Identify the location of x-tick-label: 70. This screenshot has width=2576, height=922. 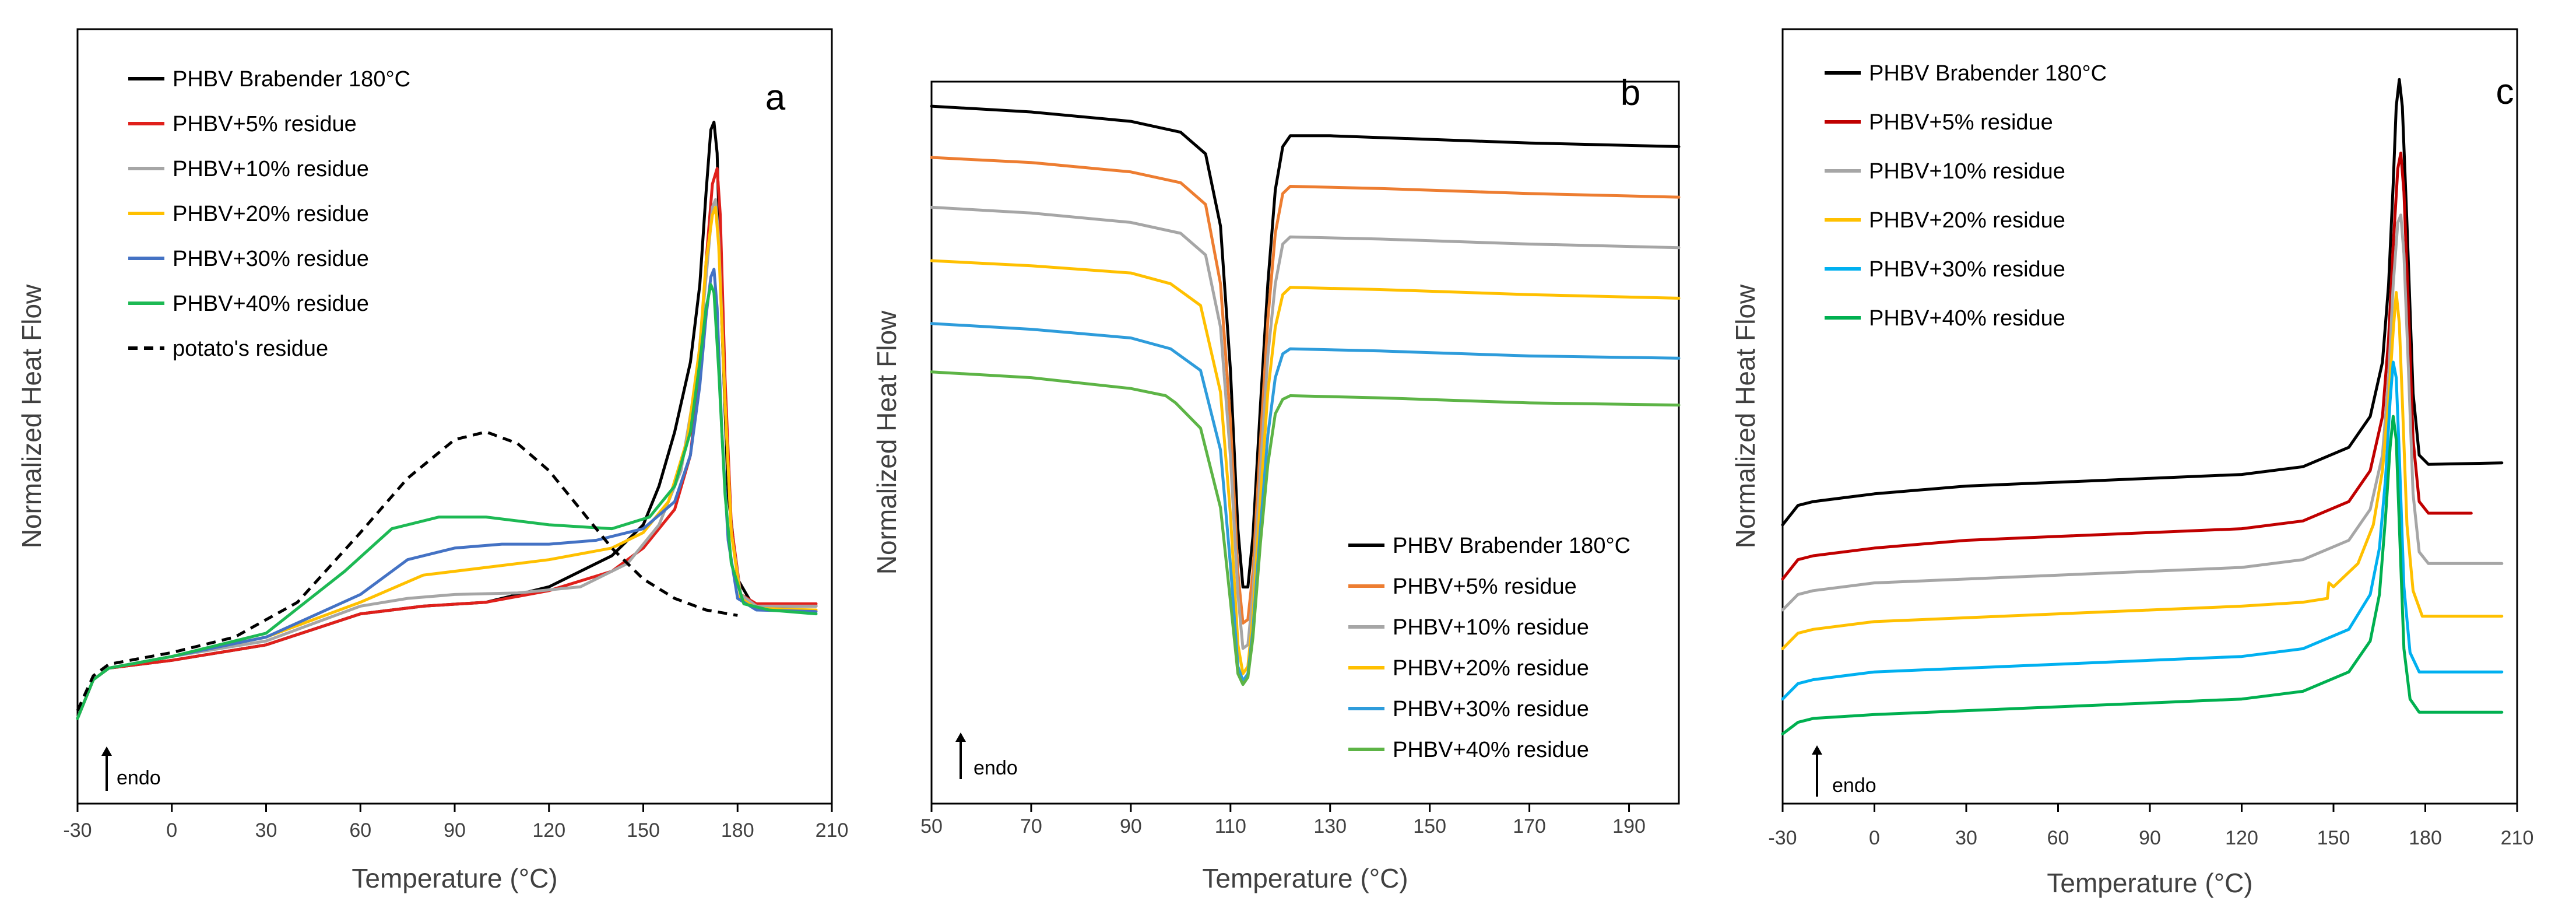
(1031, 826).